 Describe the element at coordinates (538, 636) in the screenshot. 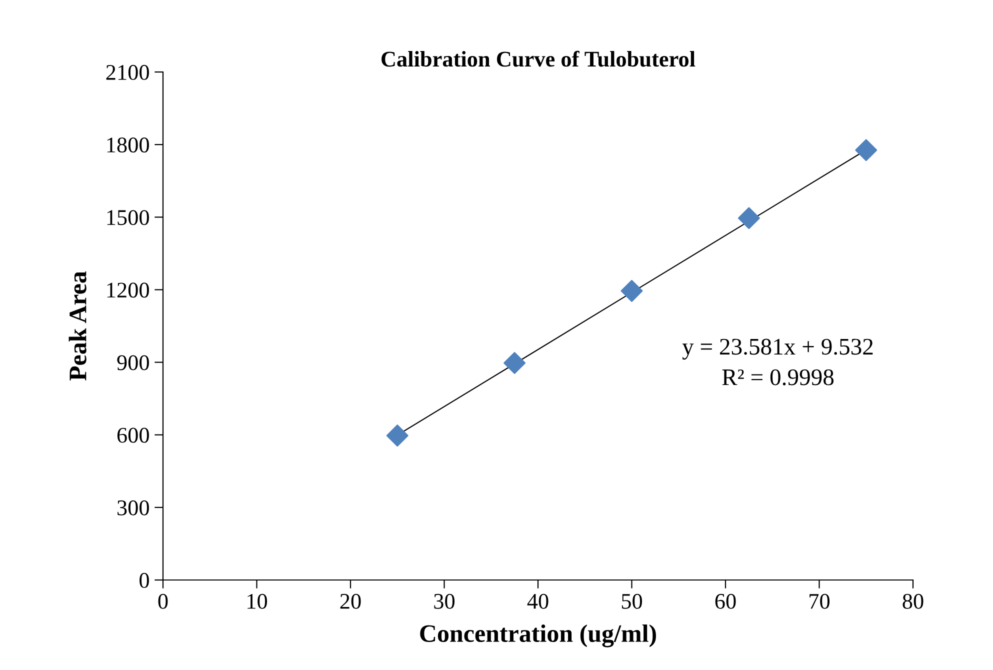

I see `x-axis-title: Concentration (ug/ml)` at that location.